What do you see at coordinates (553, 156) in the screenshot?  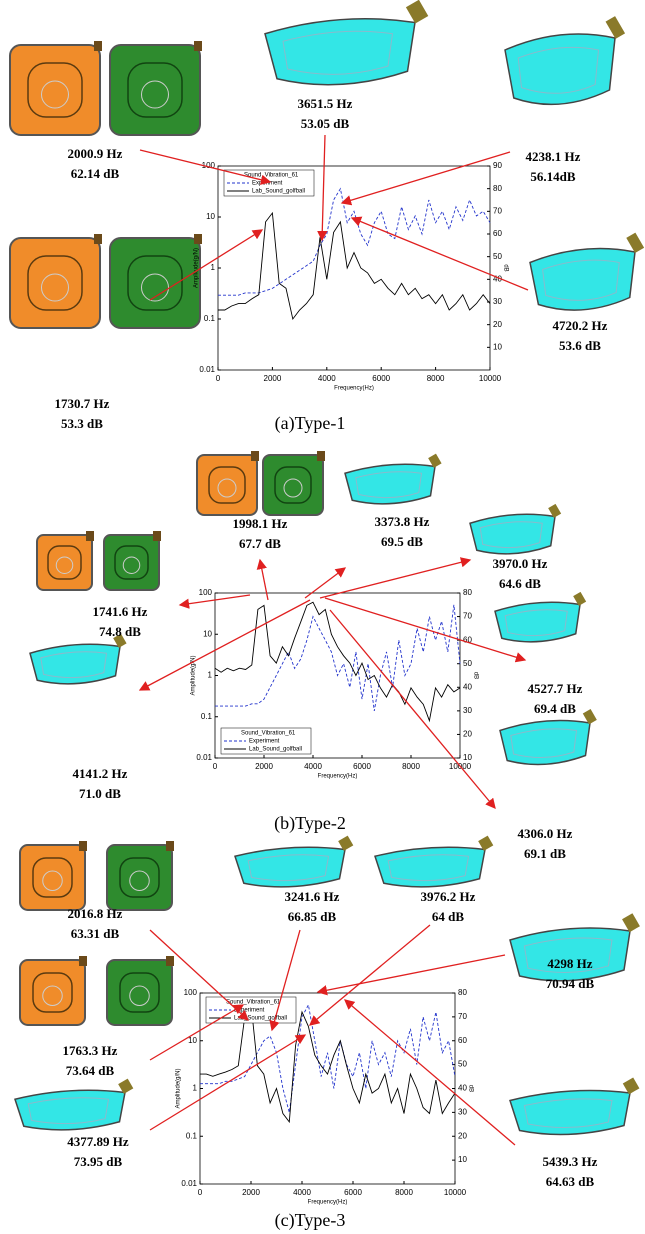 I see `annotation-frequency: 4238.1 Hz` at bounding box center [553, 156].